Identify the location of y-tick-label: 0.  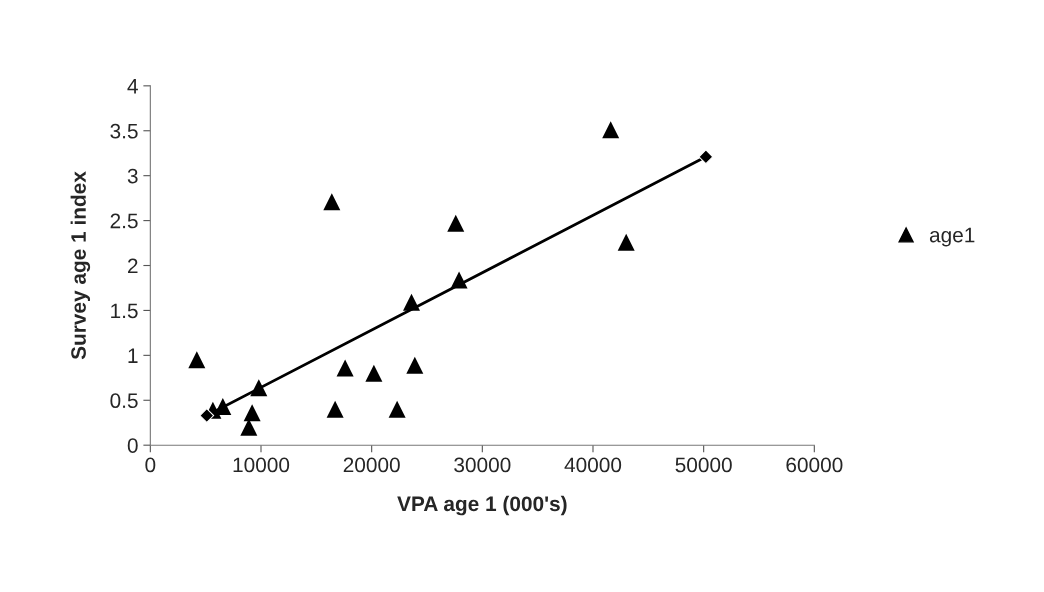
(132, 445).